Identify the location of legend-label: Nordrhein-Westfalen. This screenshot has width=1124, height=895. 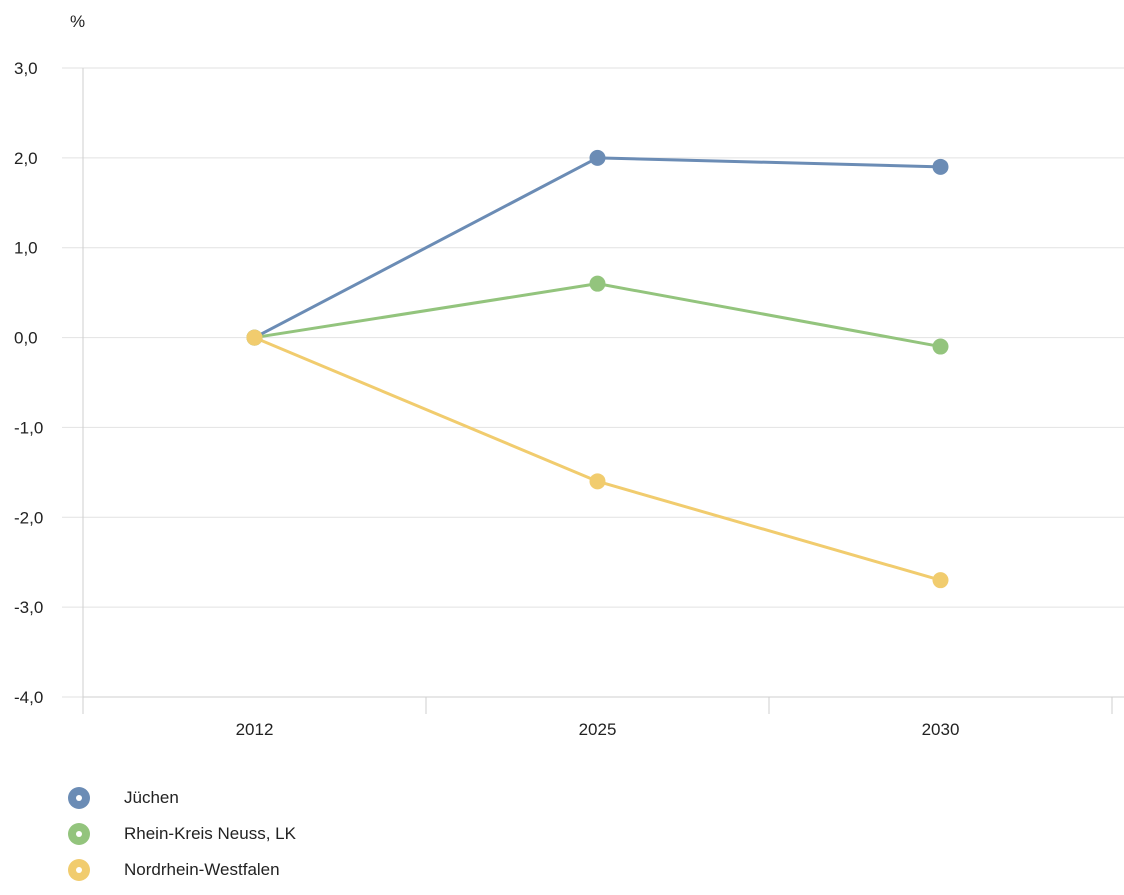
(202, 869).